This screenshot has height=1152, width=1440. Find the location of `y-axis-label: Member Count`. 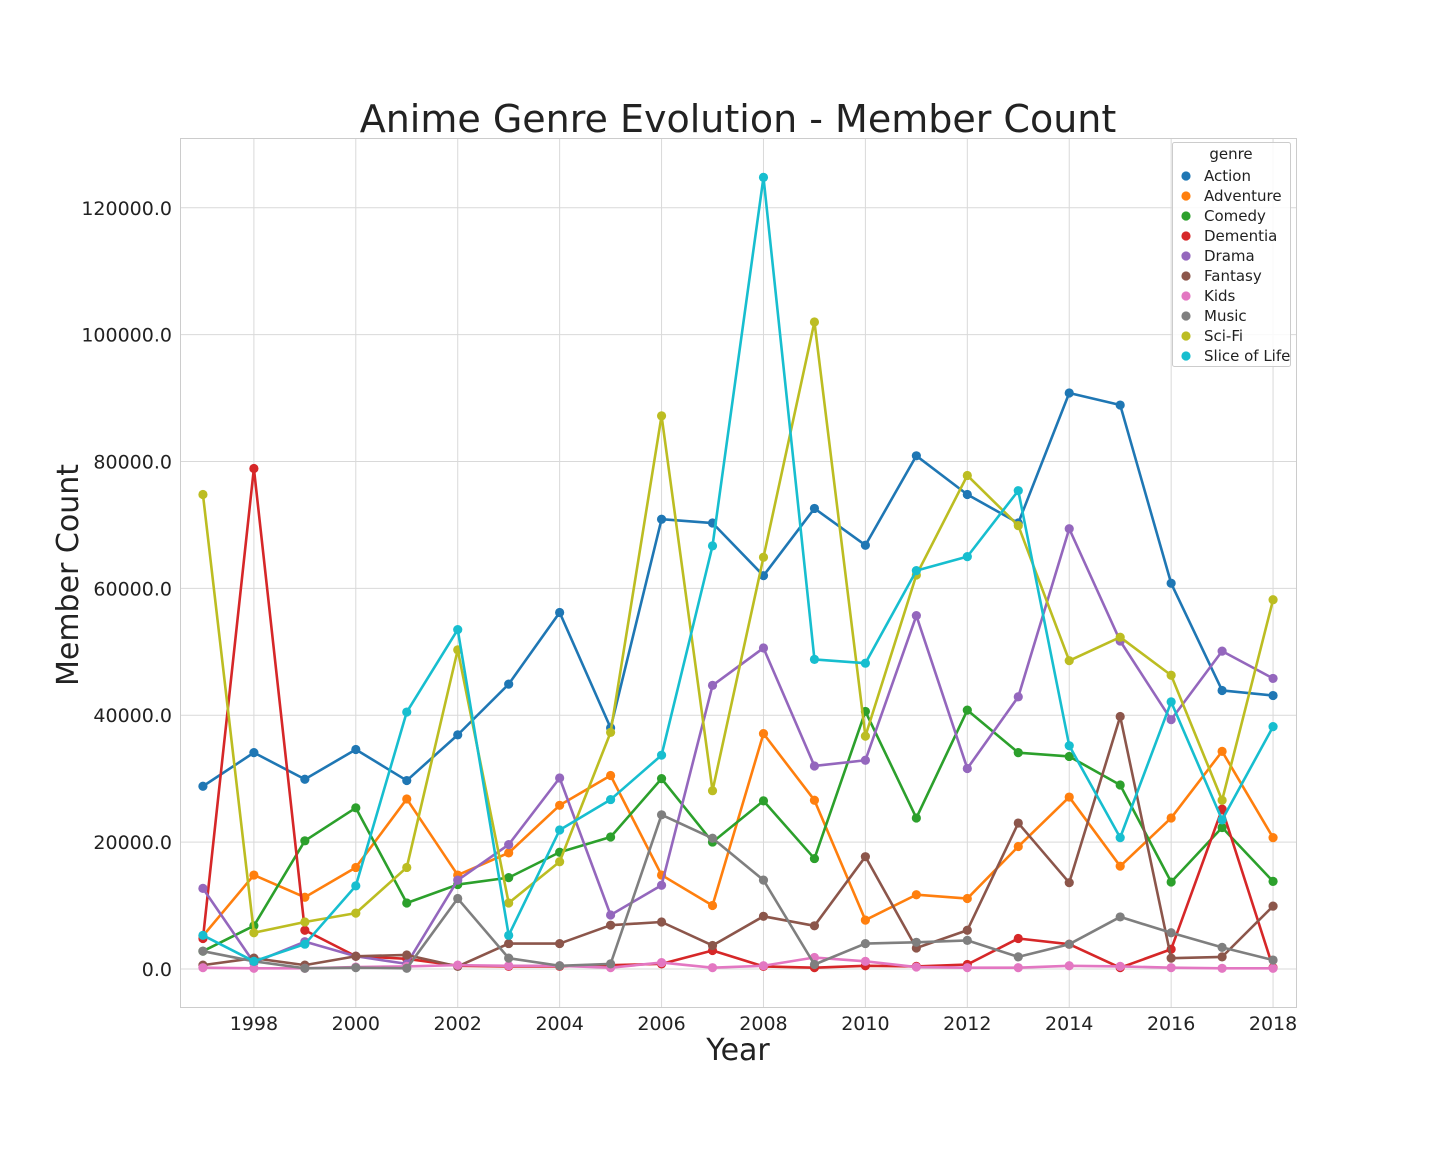

y-axis-label: Member Count is located at coordinates (68, 575).